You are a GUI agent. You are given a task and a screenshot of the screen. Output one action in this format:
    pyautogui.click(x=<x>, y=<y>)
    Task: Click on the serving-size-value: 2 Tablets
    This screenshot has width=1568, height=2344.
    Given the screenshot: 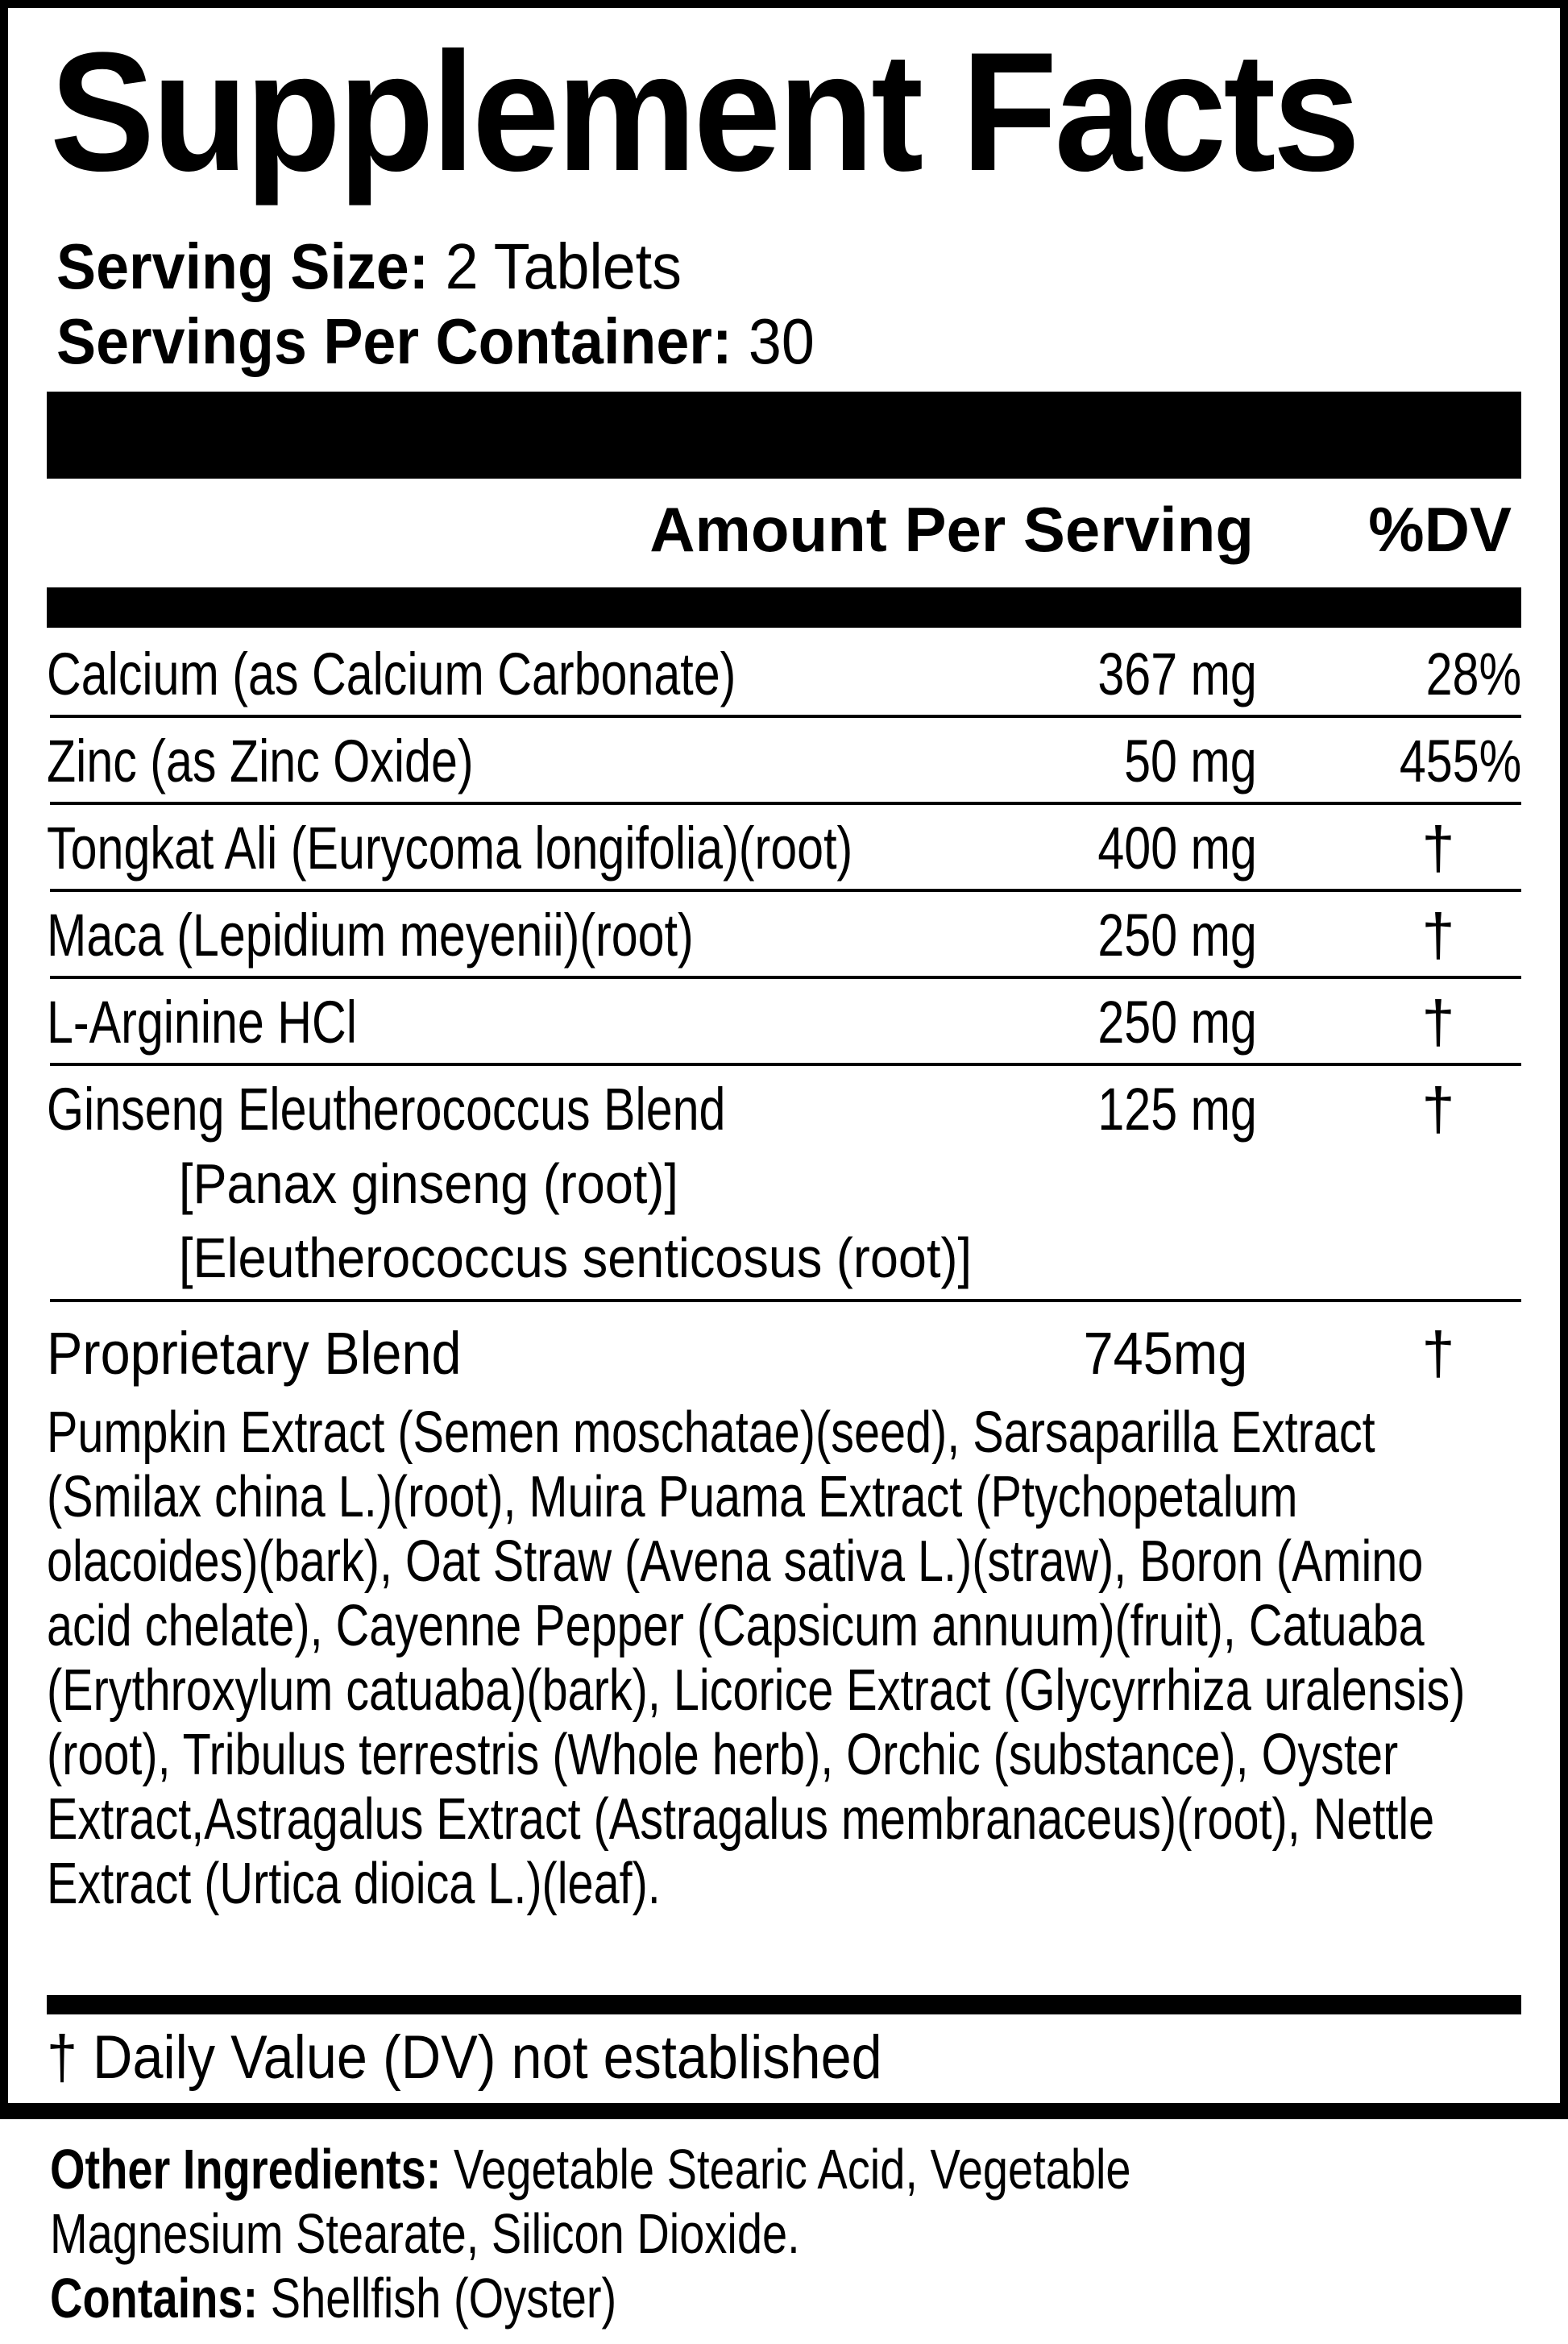 What is the action you would take?
    pyautogui.click(x=563, y=266)
    